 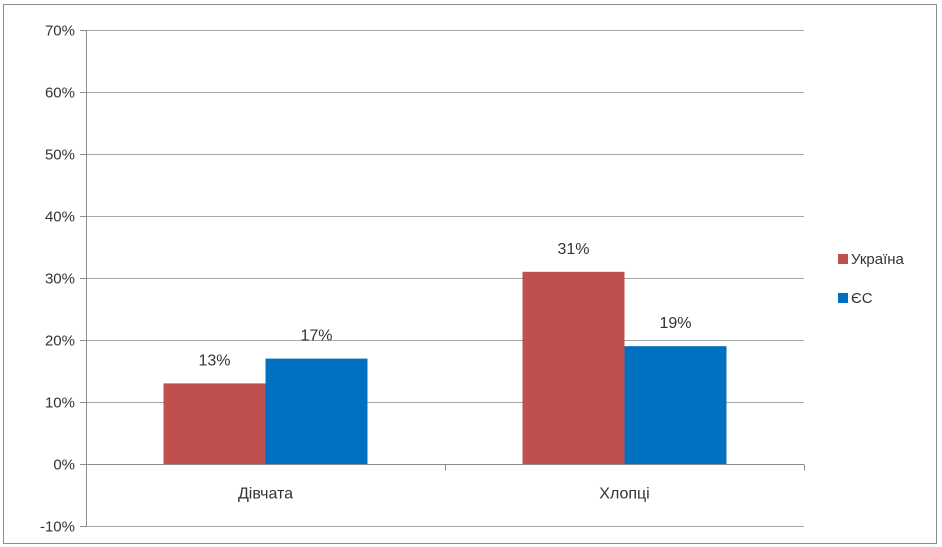 What do you see at coordinates (60, 155) in the screenshot?
I see `y-tick-label: 50%` at bounding box center [60, 155].